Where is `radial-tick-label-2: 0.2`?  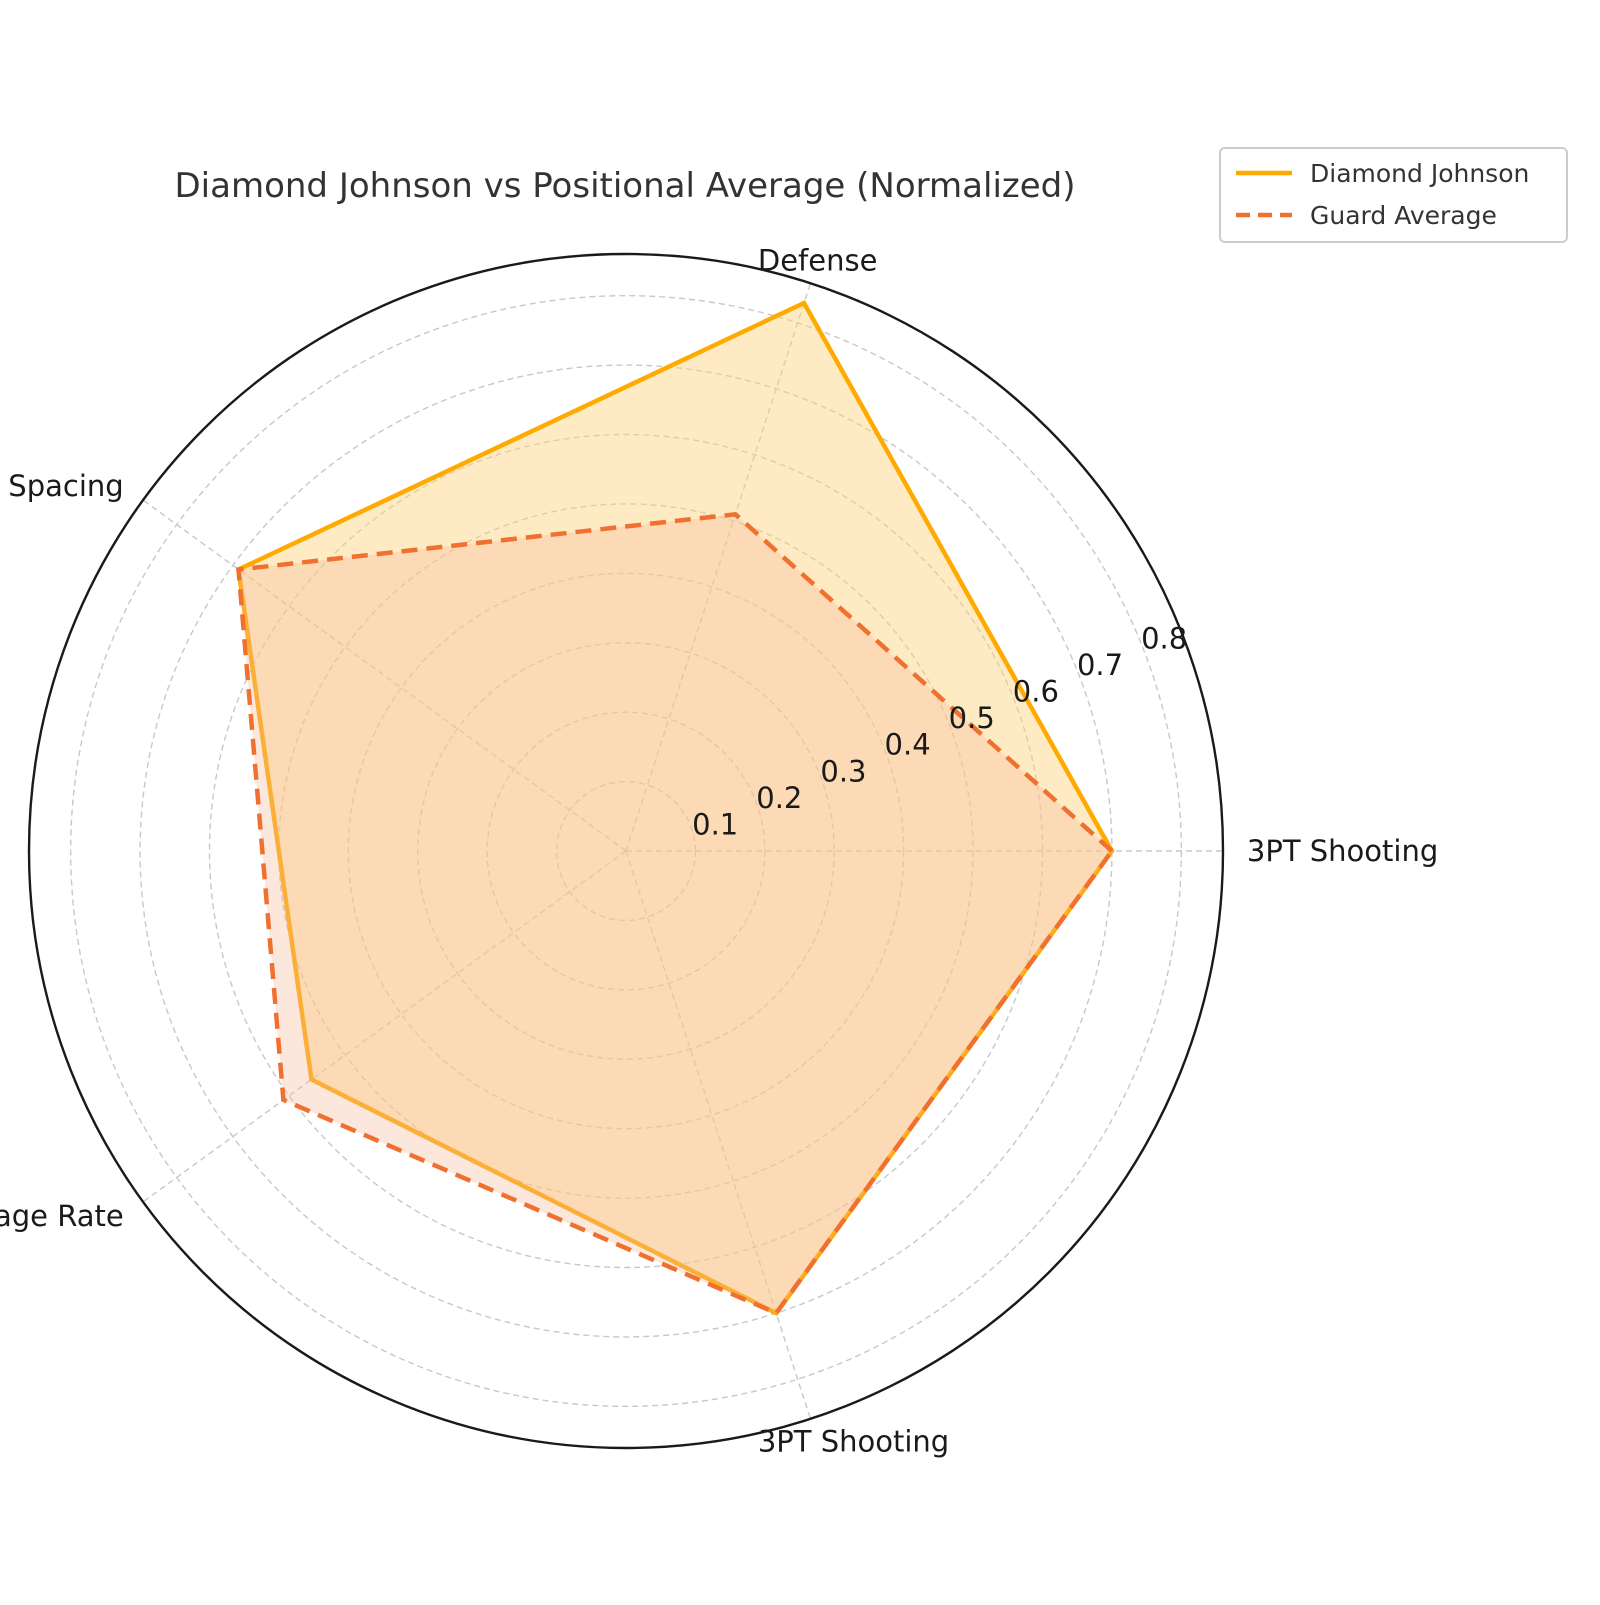 radial-tick-label-2: 0.2 is located at coordinates (779, 798).